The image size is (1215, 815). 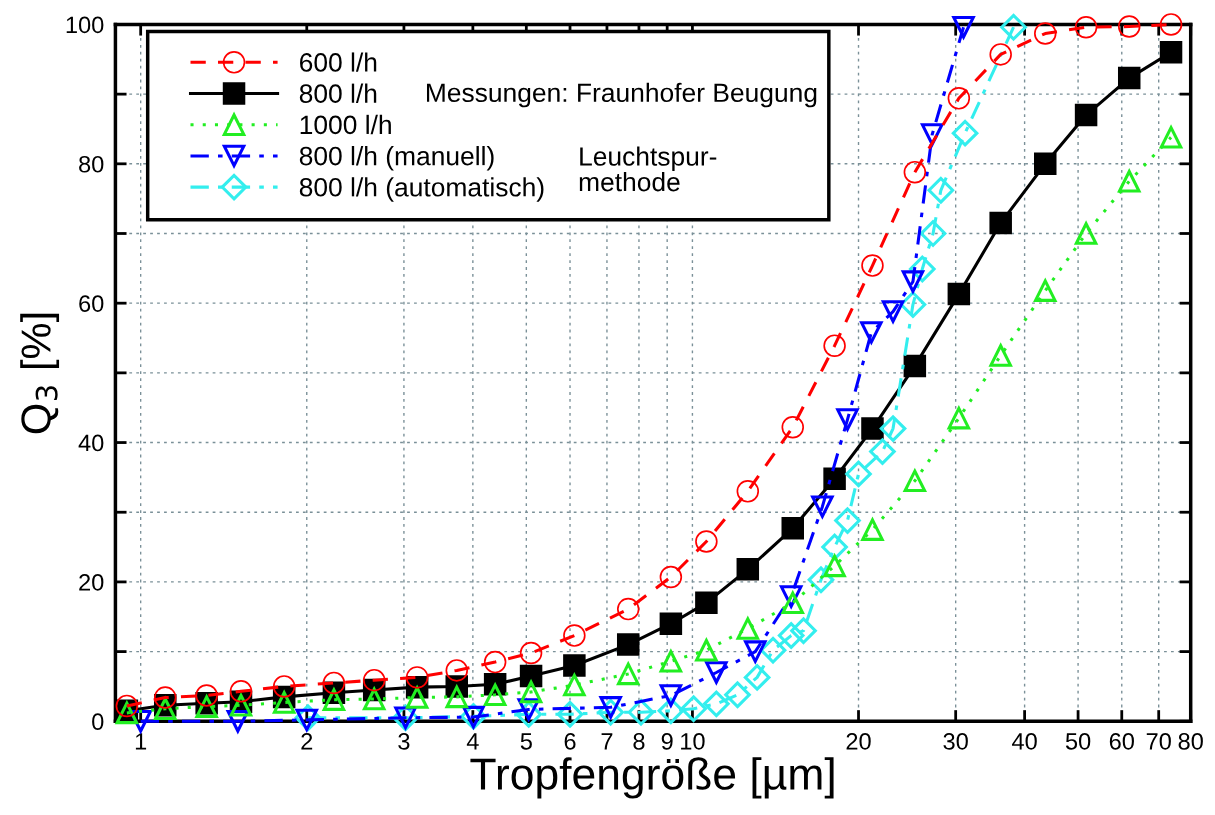 What do you see at coordinates (404, 741) in the screenshot?
I see `x-tick-label: 3` at bounding box center [404, 741].